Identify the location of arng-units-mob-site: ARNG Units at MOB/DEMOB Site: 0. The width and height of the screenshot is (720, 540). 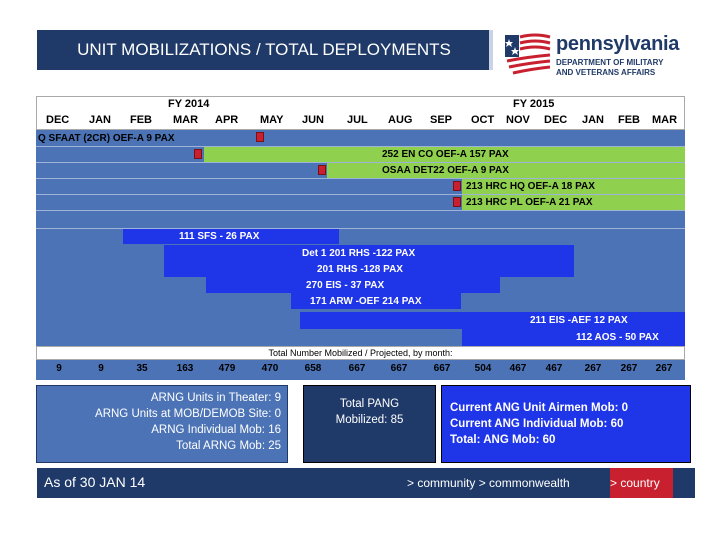
(188, 414).